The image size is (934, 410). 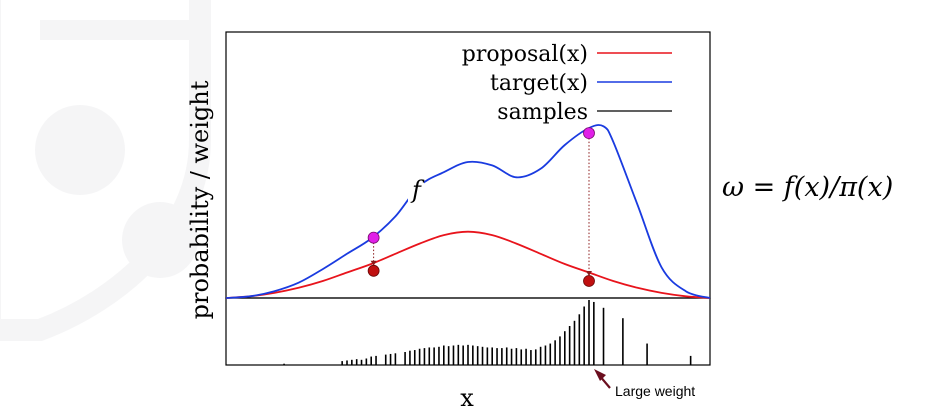 I want to click on weight-formula: ω = f(x)/π(x), so click(x=807, y=187).